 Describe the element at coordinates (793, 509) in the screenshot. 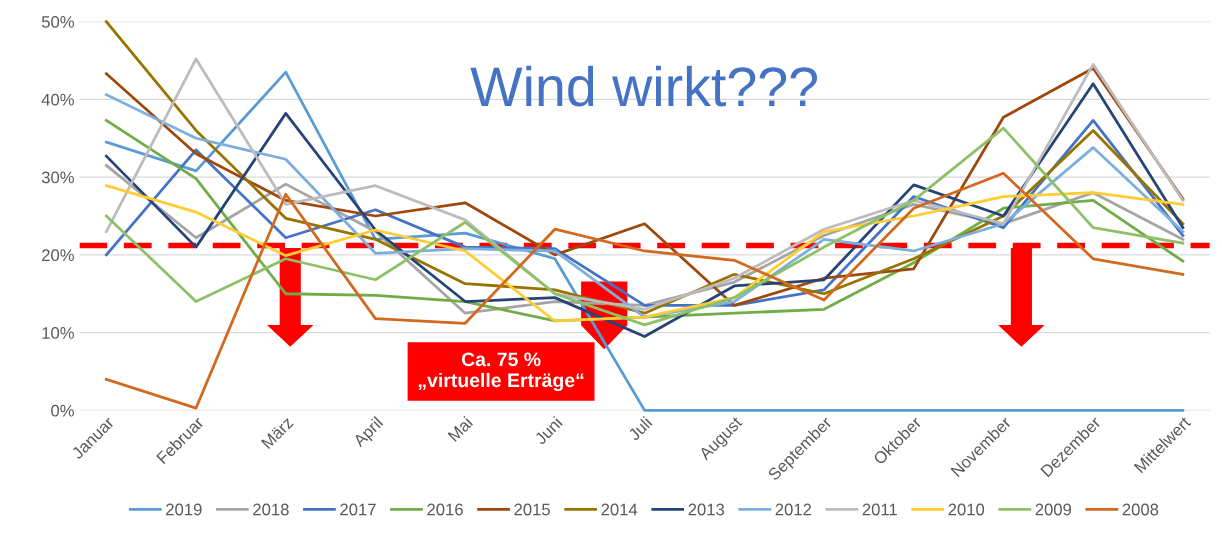

I see `legend-label: 2012` at that location.